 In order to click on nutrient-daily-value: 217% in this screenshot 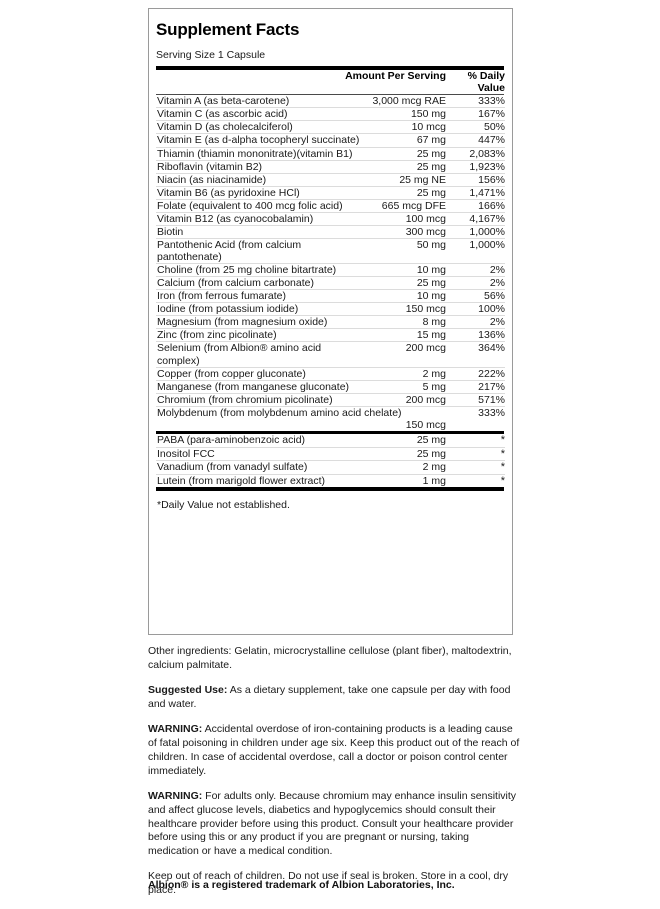, I will do `click(476, 386)`.